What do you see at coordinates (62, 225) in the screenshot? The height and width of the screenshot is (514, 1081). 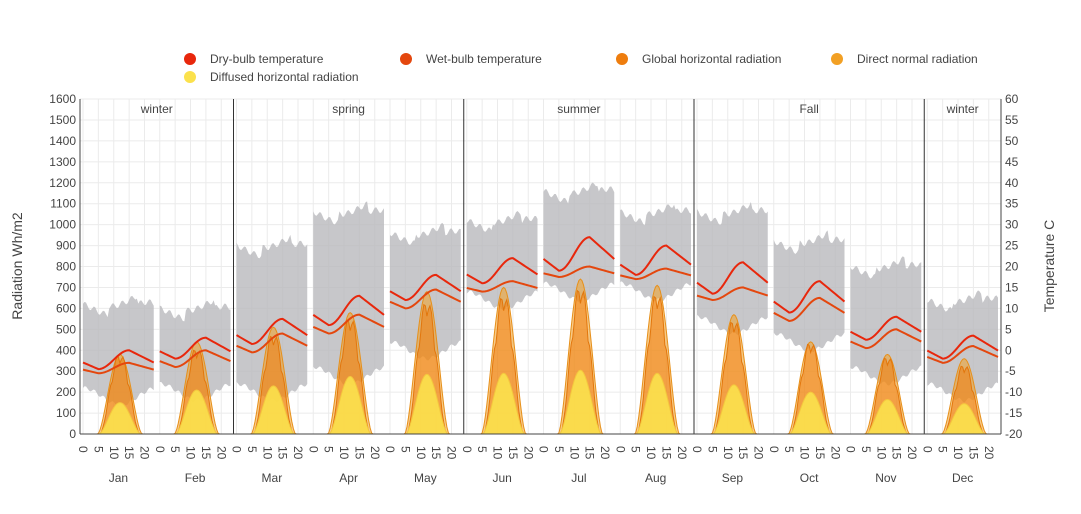 I see `y-left-tick-label: 1000` at bounding box center [62, 225].